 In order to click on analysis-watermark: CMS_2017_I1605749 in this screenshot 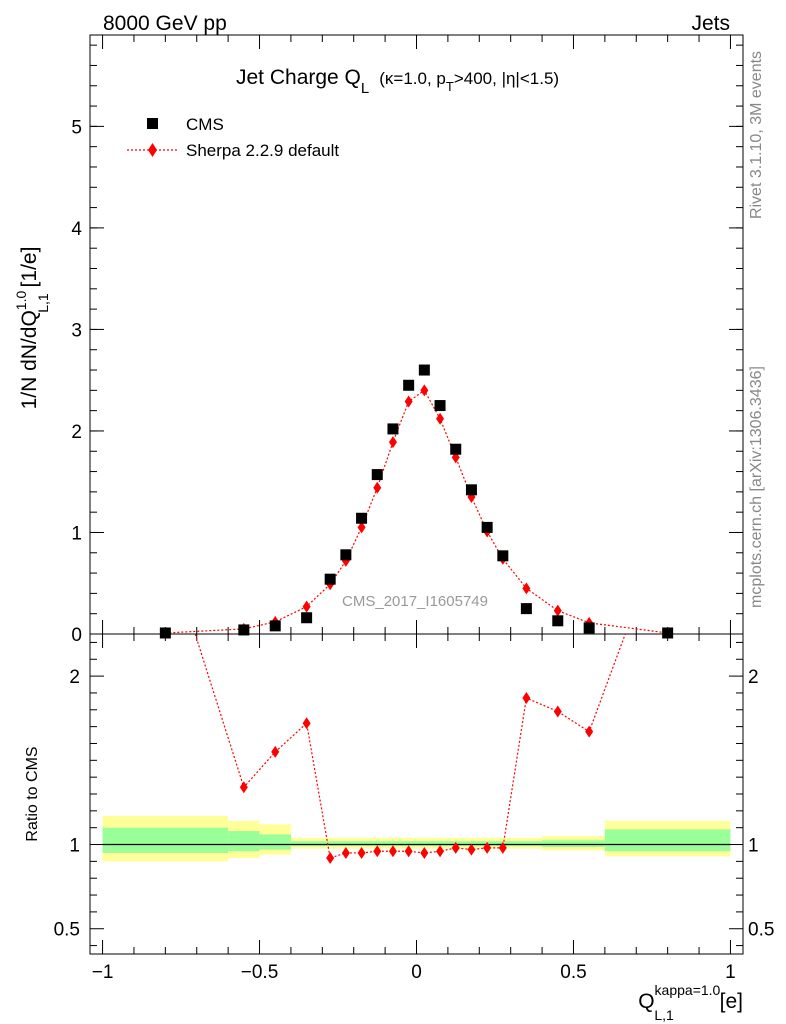, I will do `click(415, 601)`.